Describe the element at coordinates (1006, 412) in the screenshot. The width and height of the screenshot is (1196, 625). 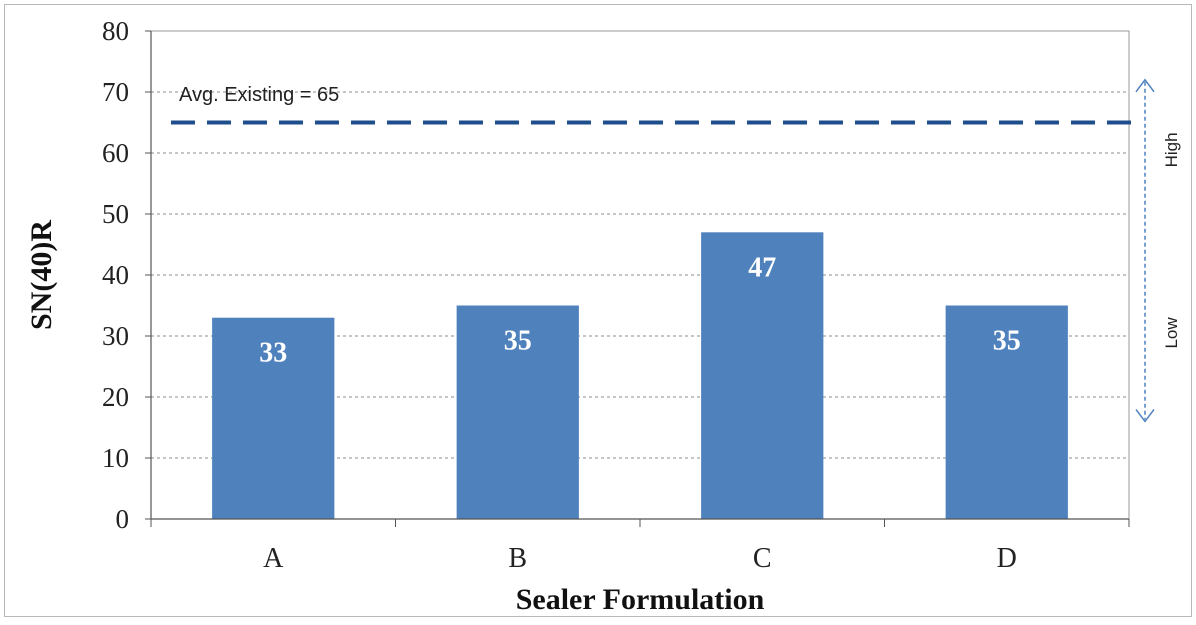
I see `bar-d` at that location.